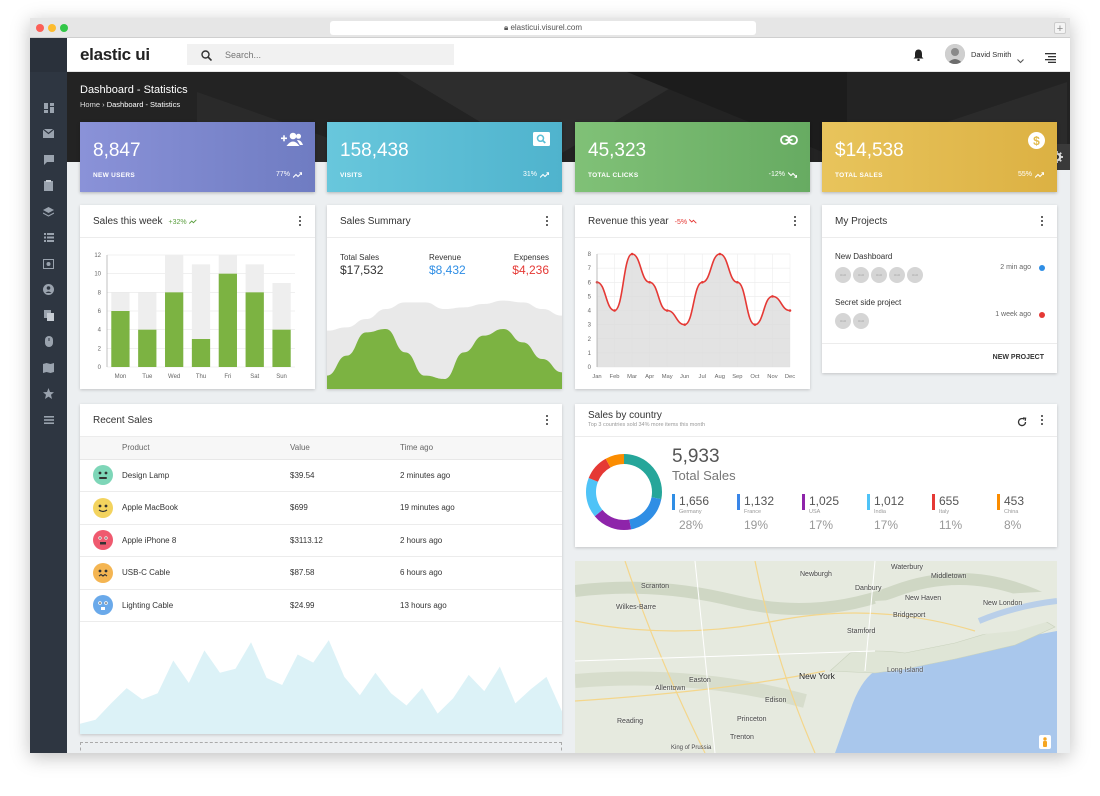  I want to click on table-row: Design Lamp $39.54 2 minutes ago, so click(321, 475).